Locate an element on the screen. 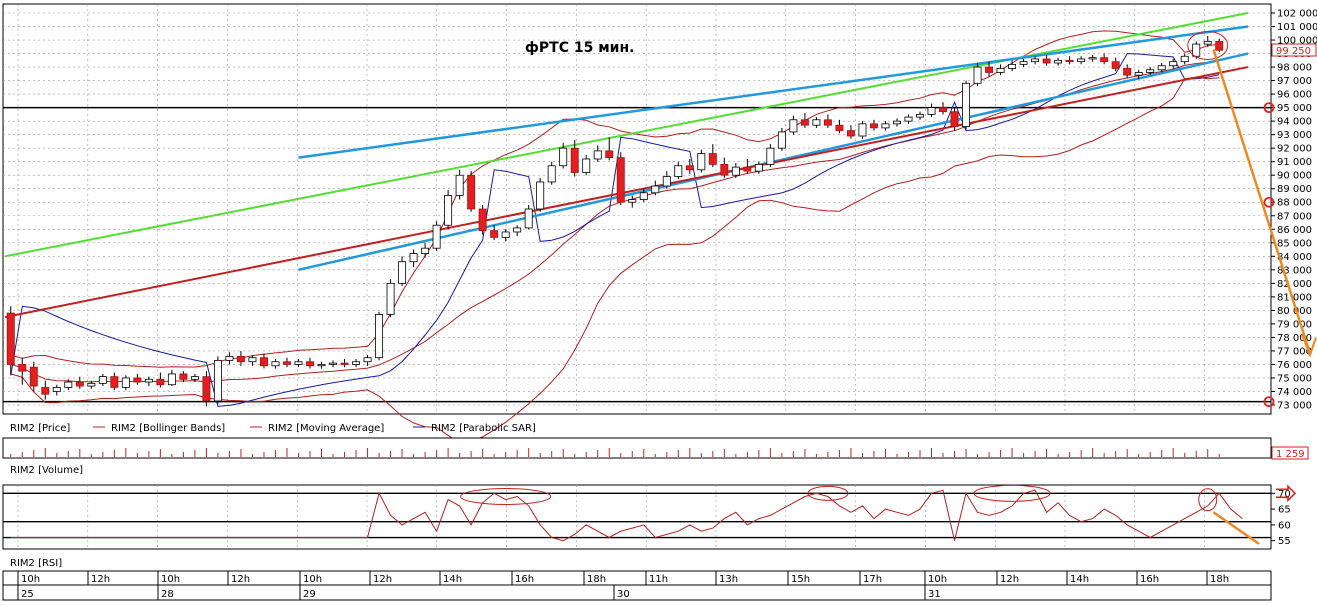  volume-last-label: 1 259 is located at coordinates (1290, 454).